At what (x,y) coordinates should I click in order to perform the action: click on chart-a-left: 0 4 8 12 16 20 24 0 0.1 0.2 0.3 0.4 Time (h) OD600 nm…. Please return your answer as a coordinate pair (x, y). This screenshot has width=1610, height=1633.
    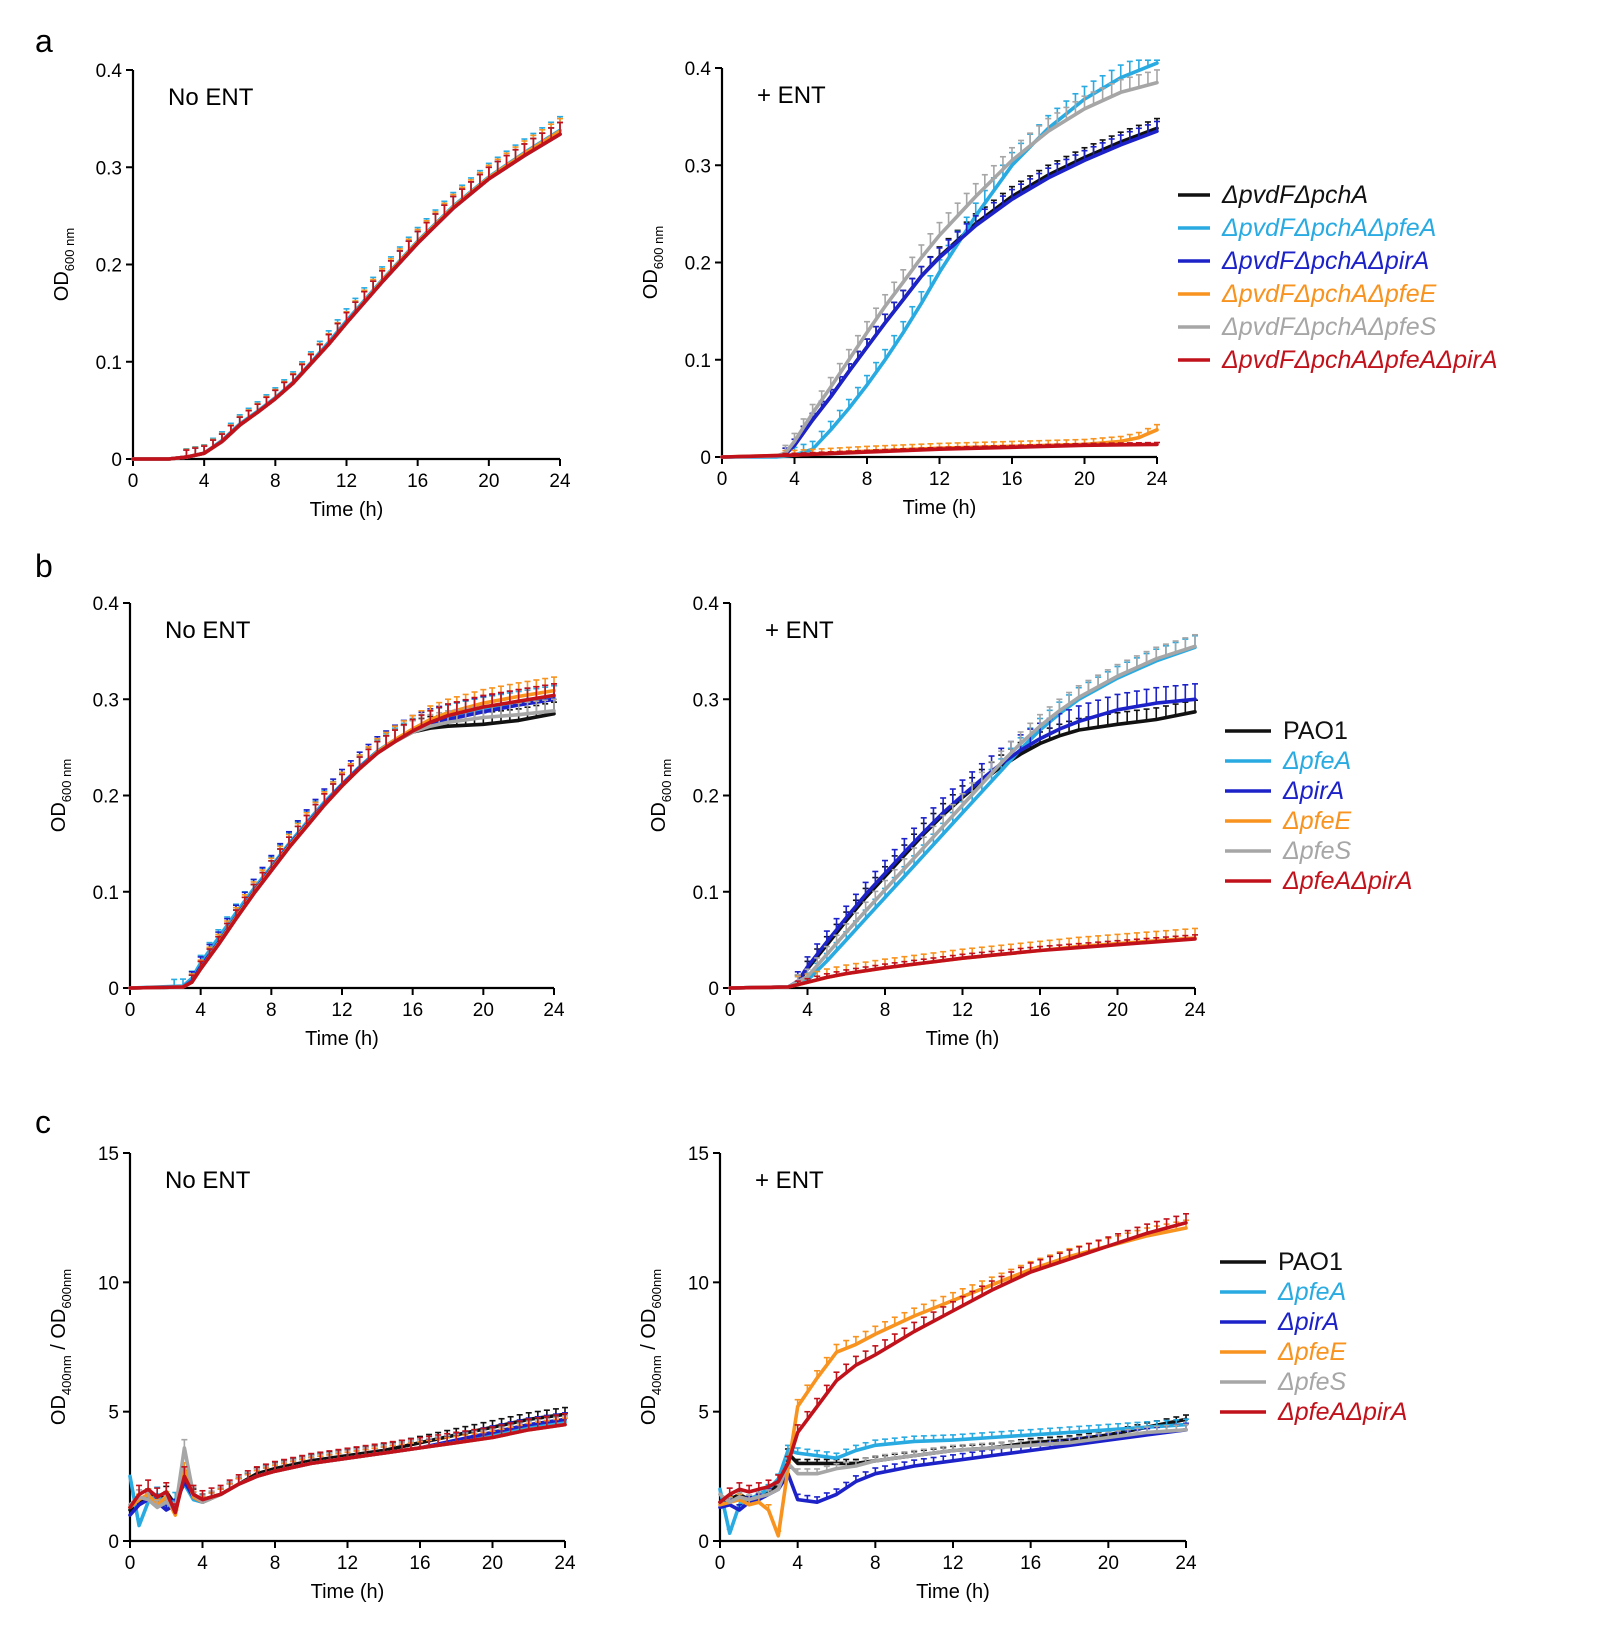
    Looking at the image, I should click on (311, 291).